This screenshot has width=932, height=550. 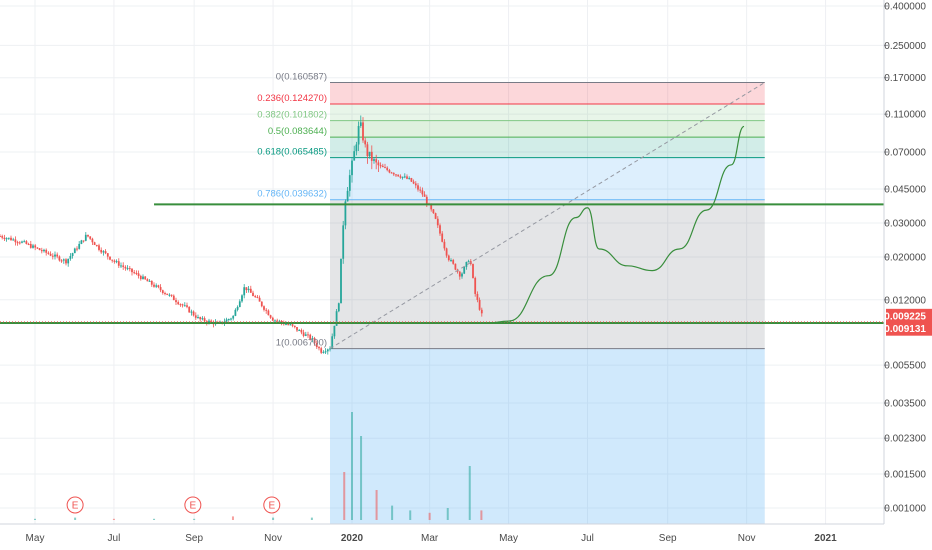 What do you see at coordinates (35, 538) in the screenshot?
I see `time-tick-label: May` at bounding box center [35, 538].